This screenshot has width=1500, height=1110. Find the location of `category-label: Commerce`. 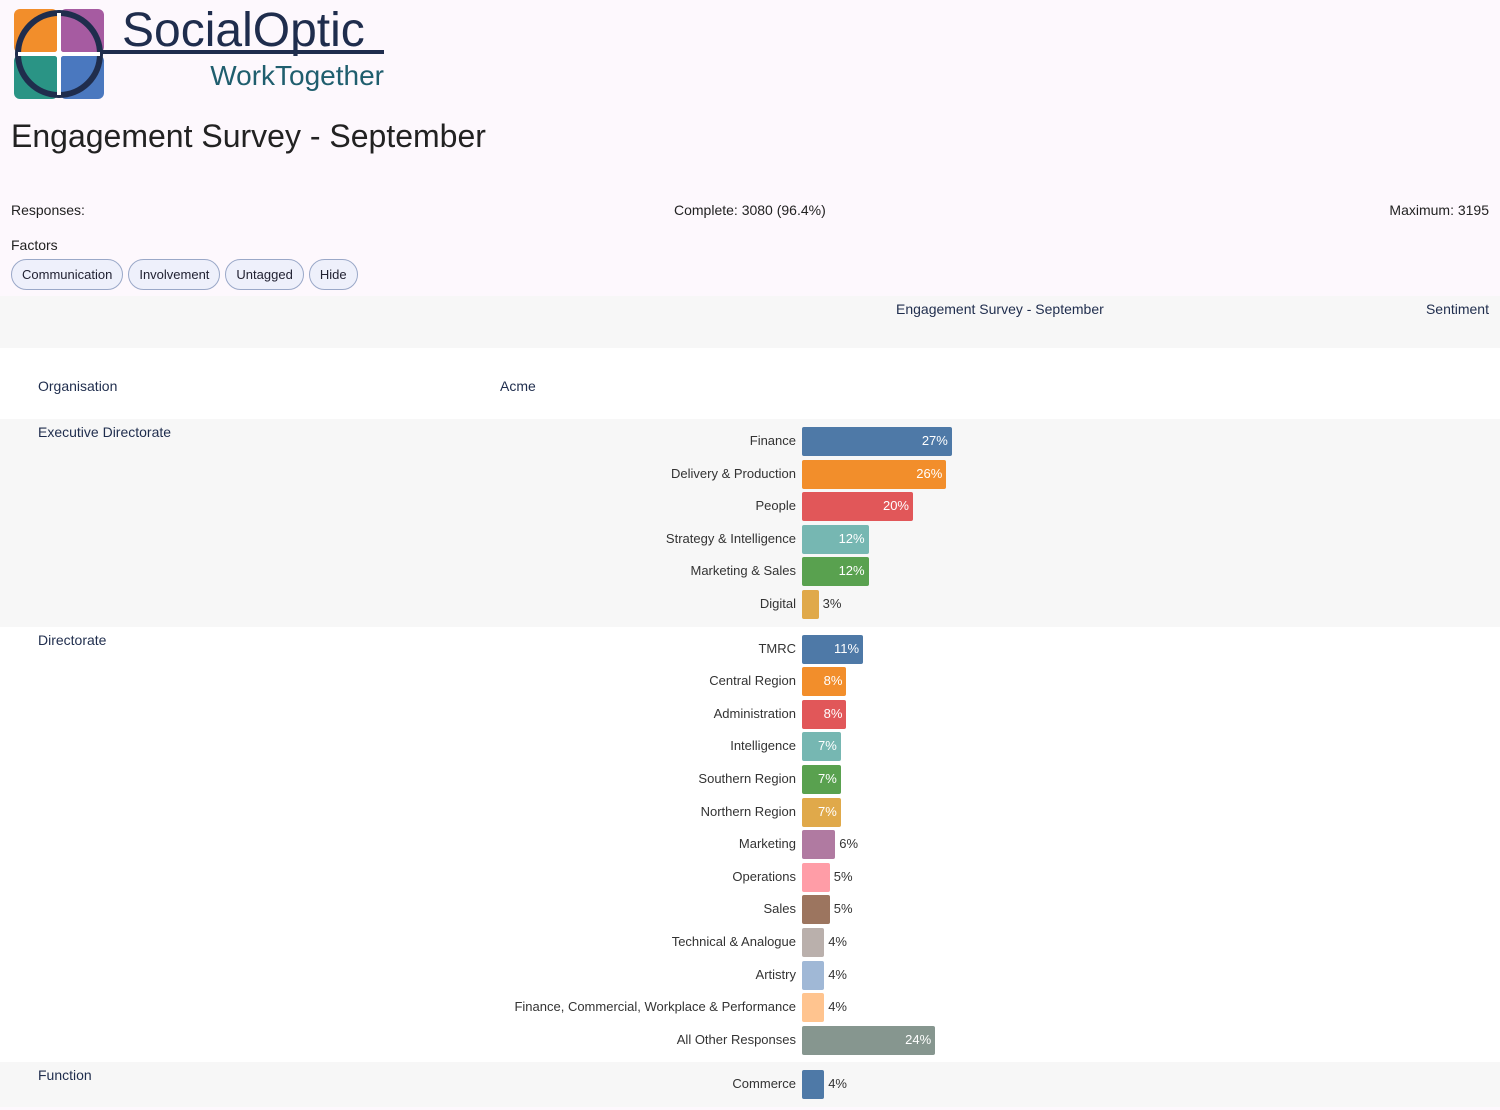

category-label: Commerce is located at coordinates (764, 1084).